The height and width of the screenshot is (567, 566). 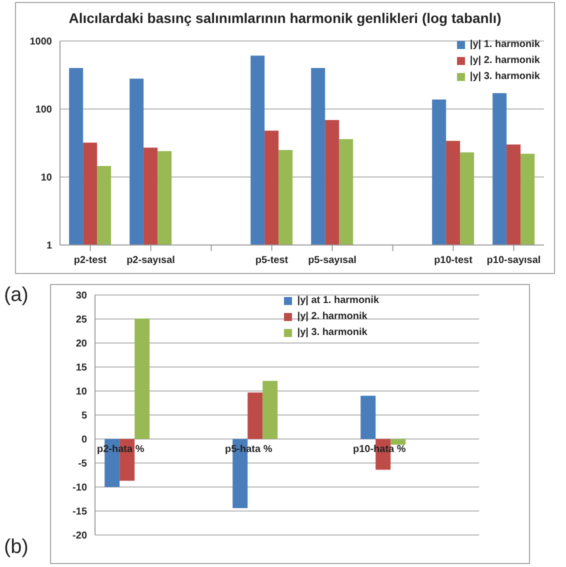 I want to click on x-tick-label: p10-test, so click(x=454, y=260).